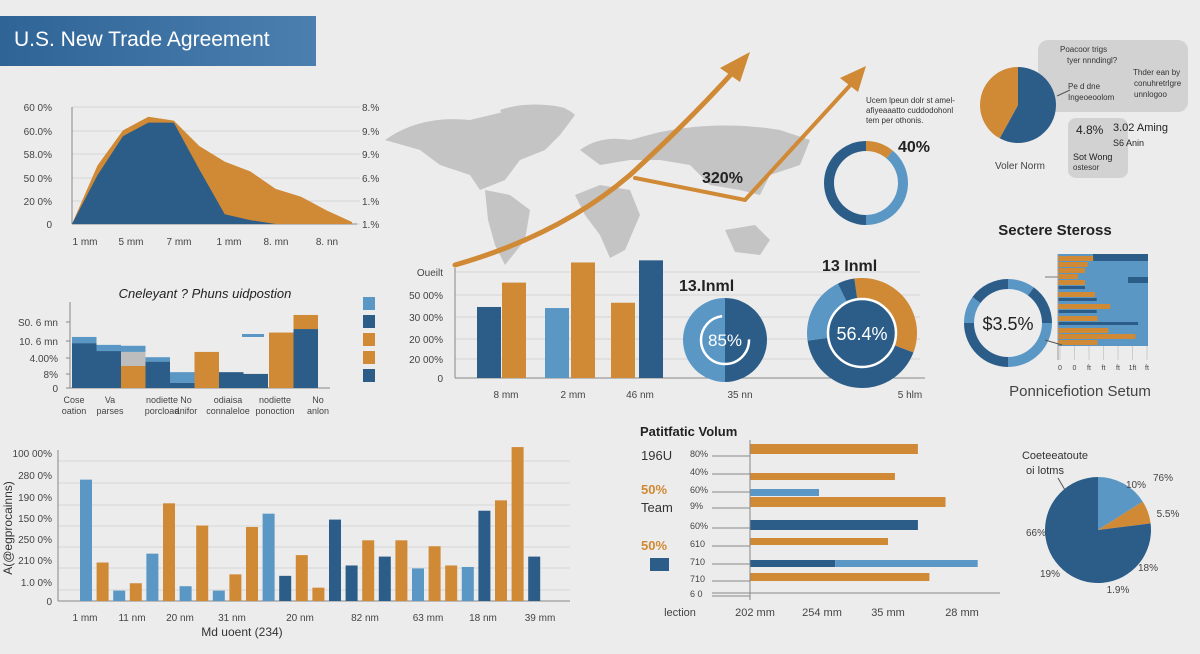  I want to click on callout-text: Poacoor trigs, so click(1083, 49).